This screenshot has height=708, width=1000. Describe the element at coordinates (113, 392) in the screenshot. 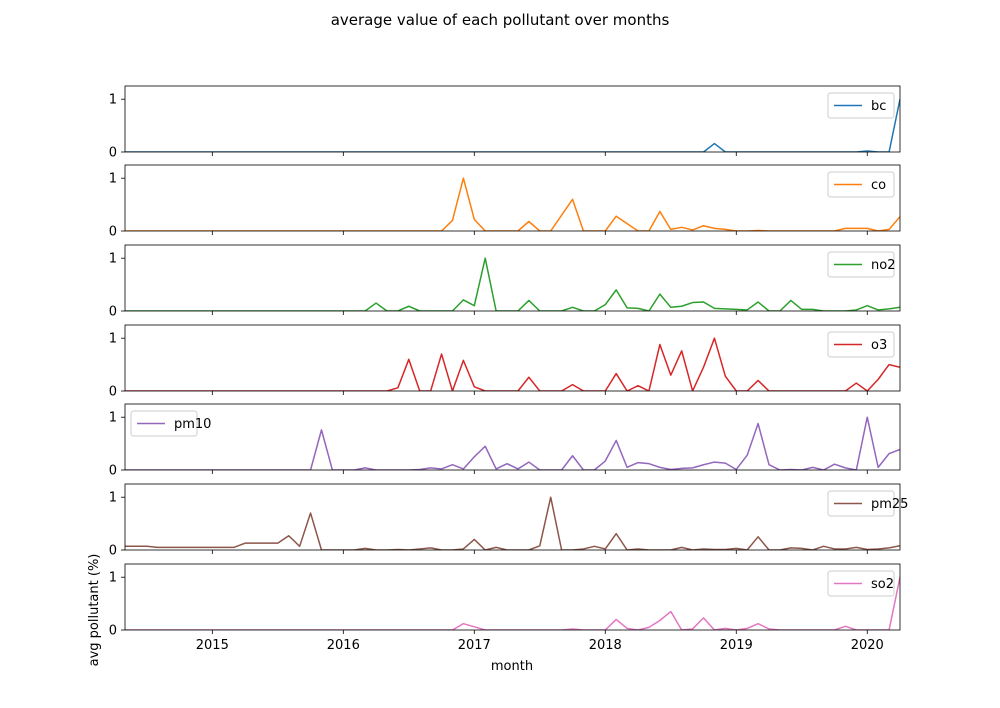

I see `y-tick-label-o3-0: 0` at that location.